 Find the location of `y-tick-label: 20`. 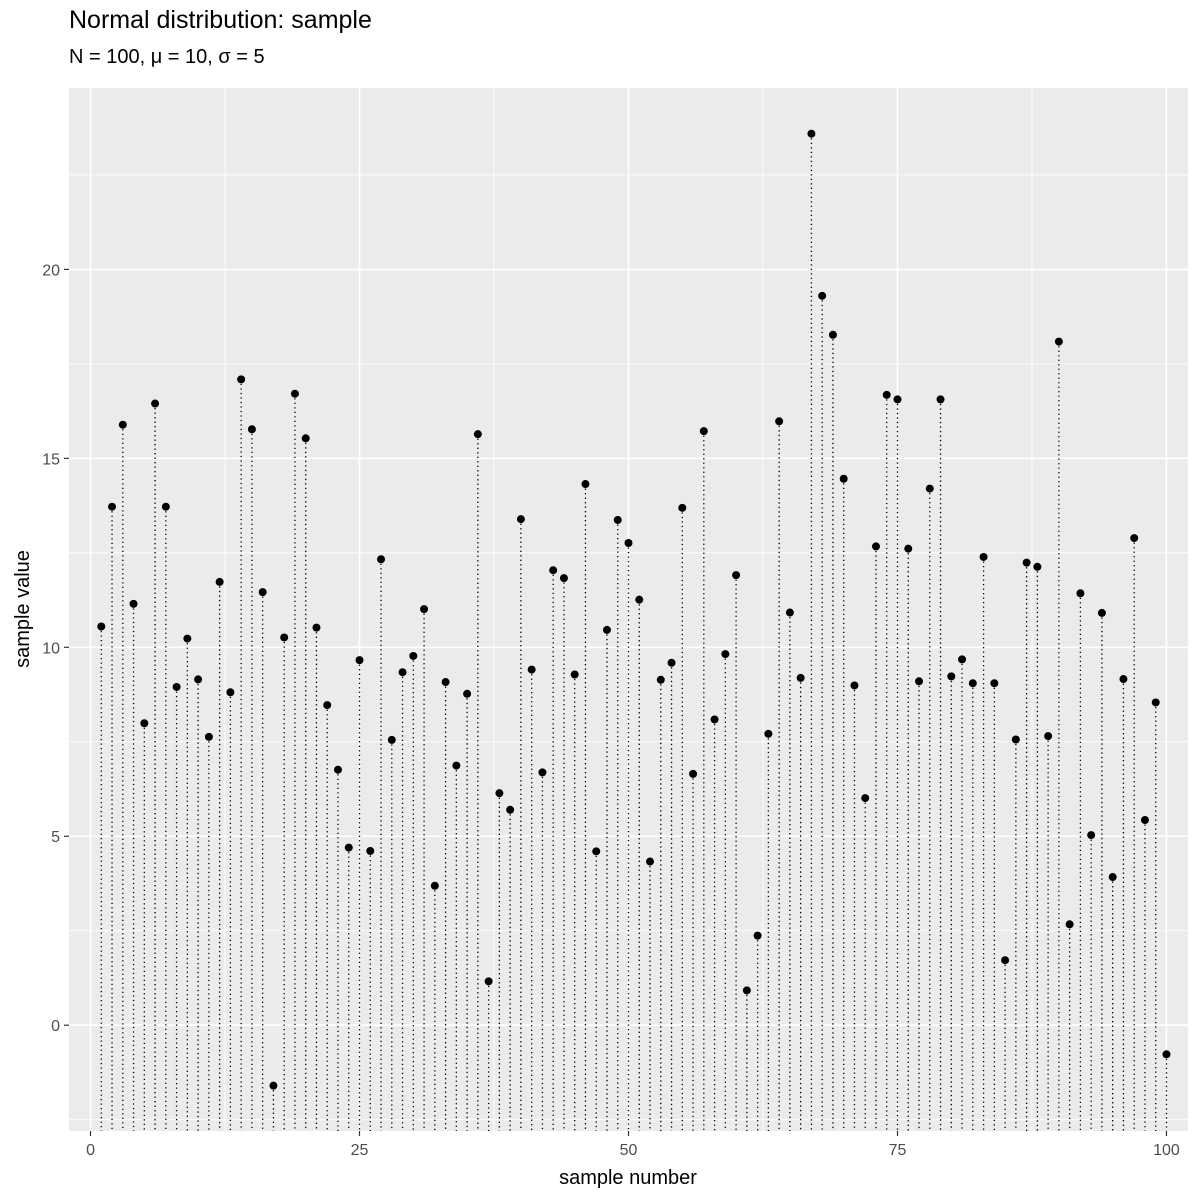

y-tick-label: 20 is located at coordinates (51, 270).